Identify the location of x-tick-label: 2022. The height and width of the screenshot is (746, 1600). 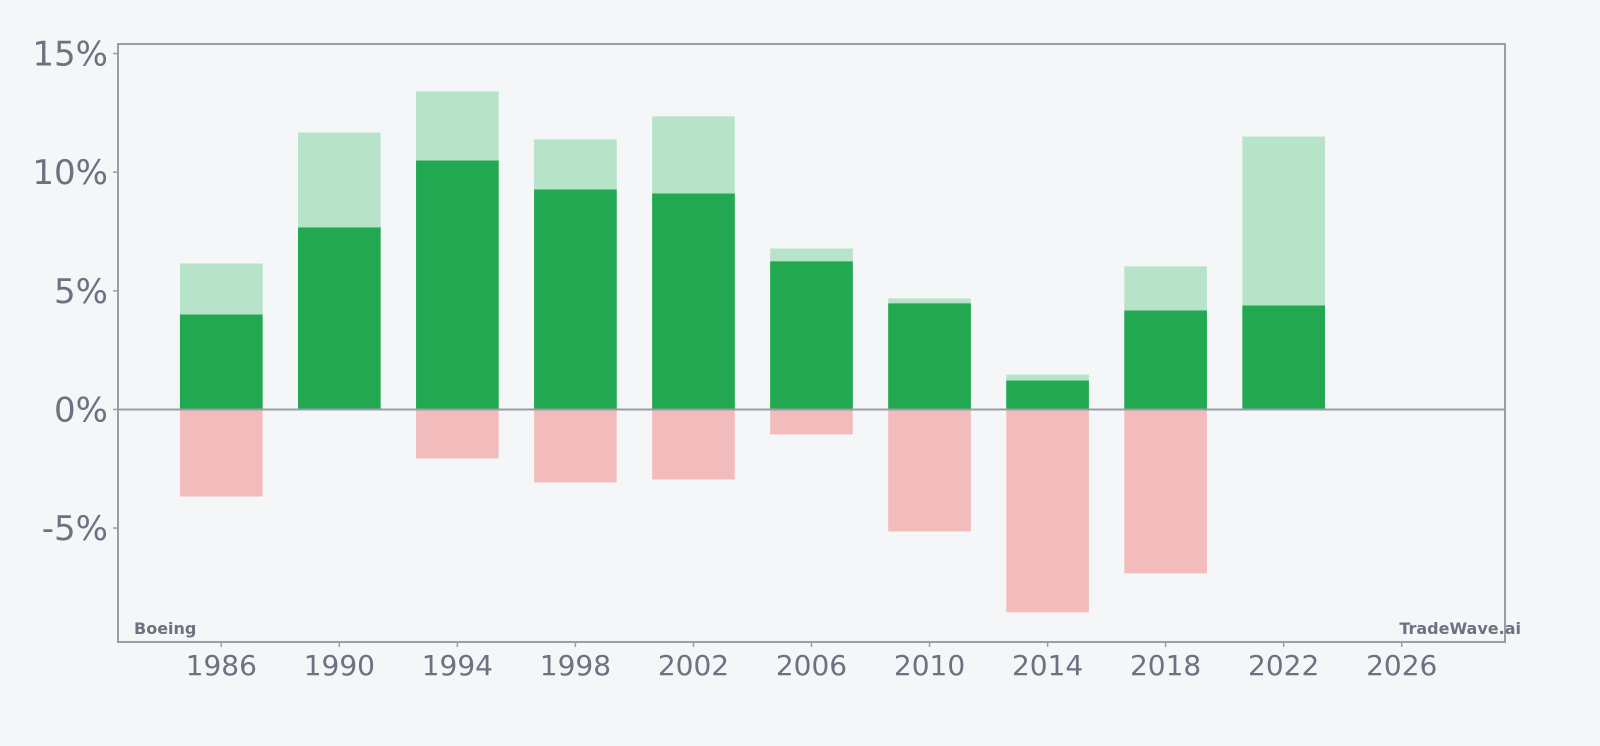
(1283, 665).